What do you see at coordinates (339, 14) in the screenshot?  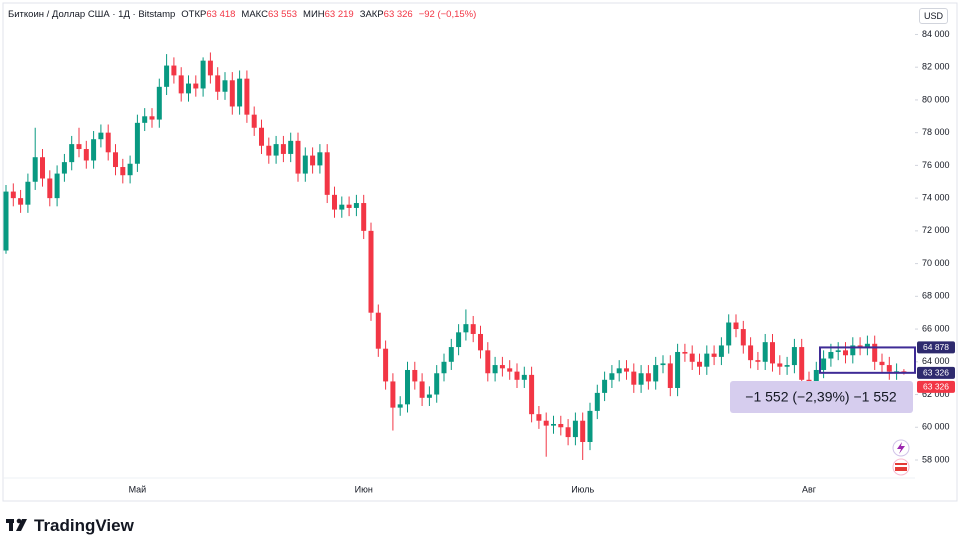 I see `ohlc-value: 63 219` at bounding box center [339, 14].